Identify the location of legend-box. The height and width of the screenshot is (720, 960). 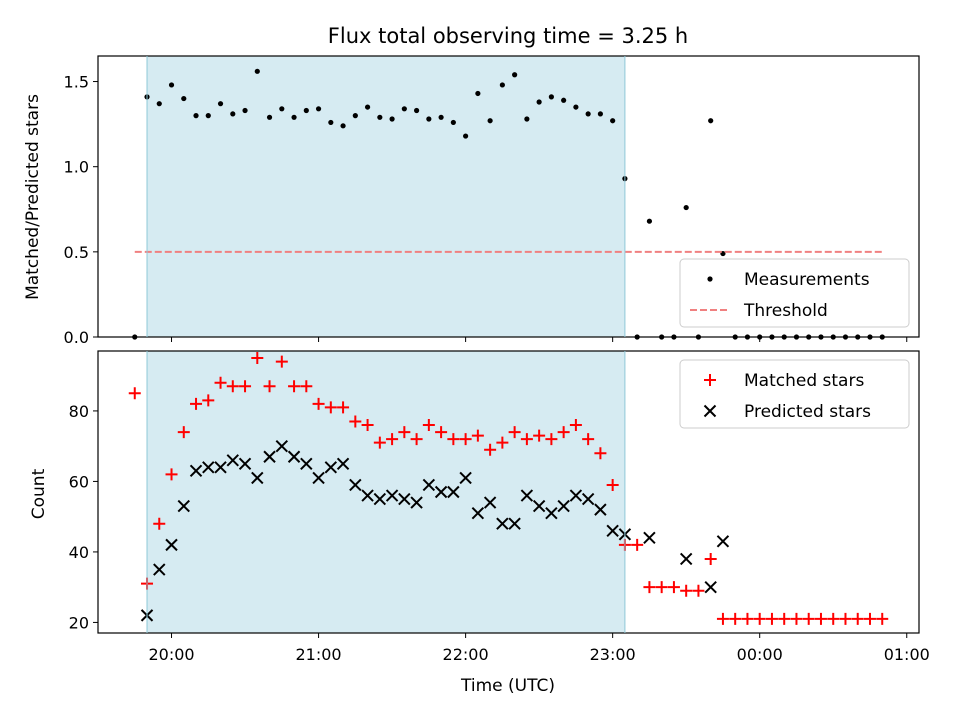
(794, 293).